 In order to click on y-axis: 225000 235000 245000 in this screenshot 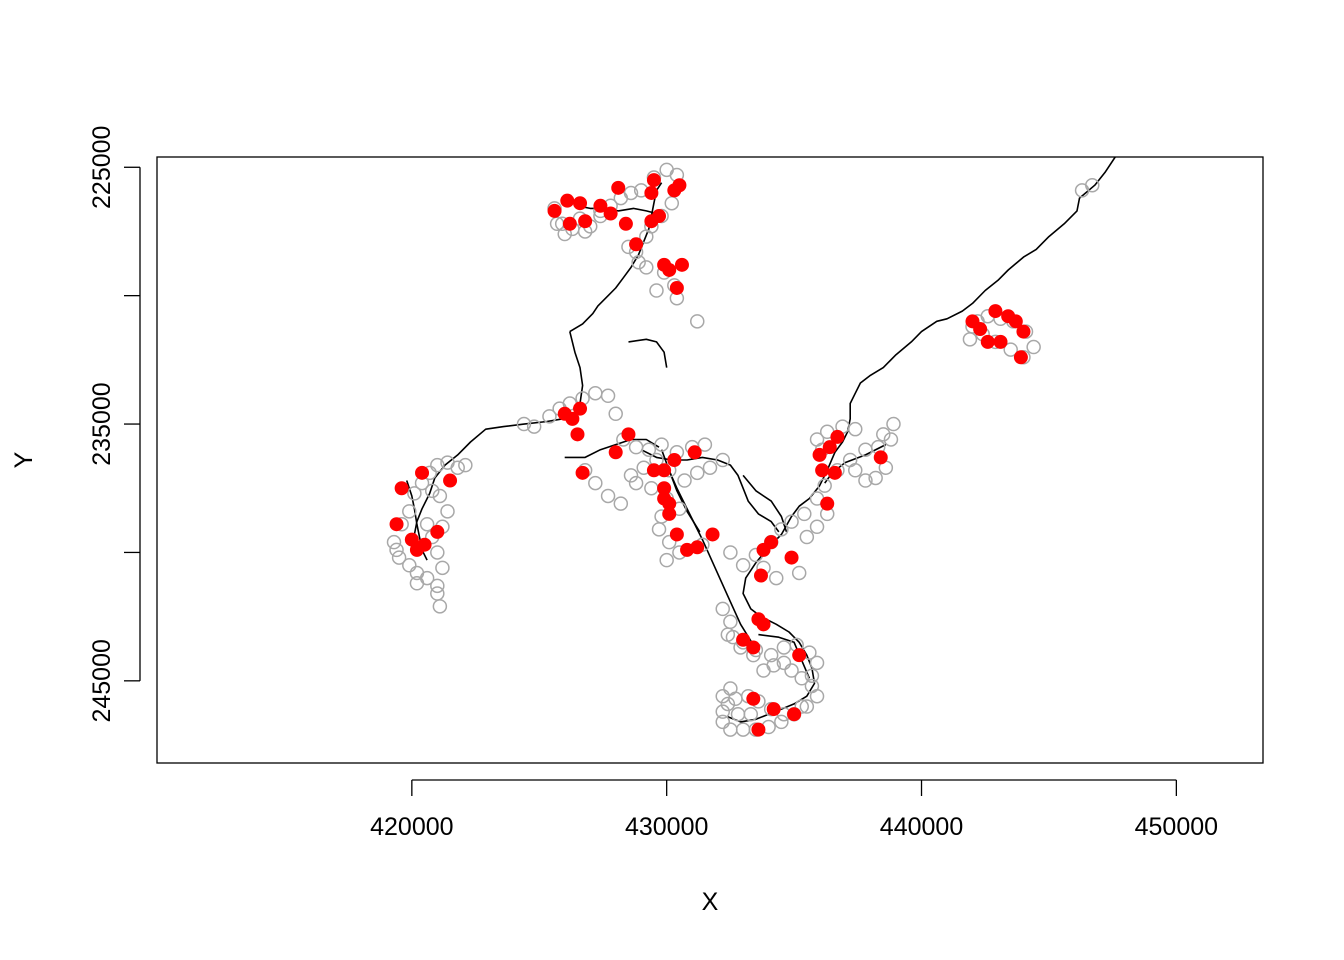, I will do `click(114, 424)`.